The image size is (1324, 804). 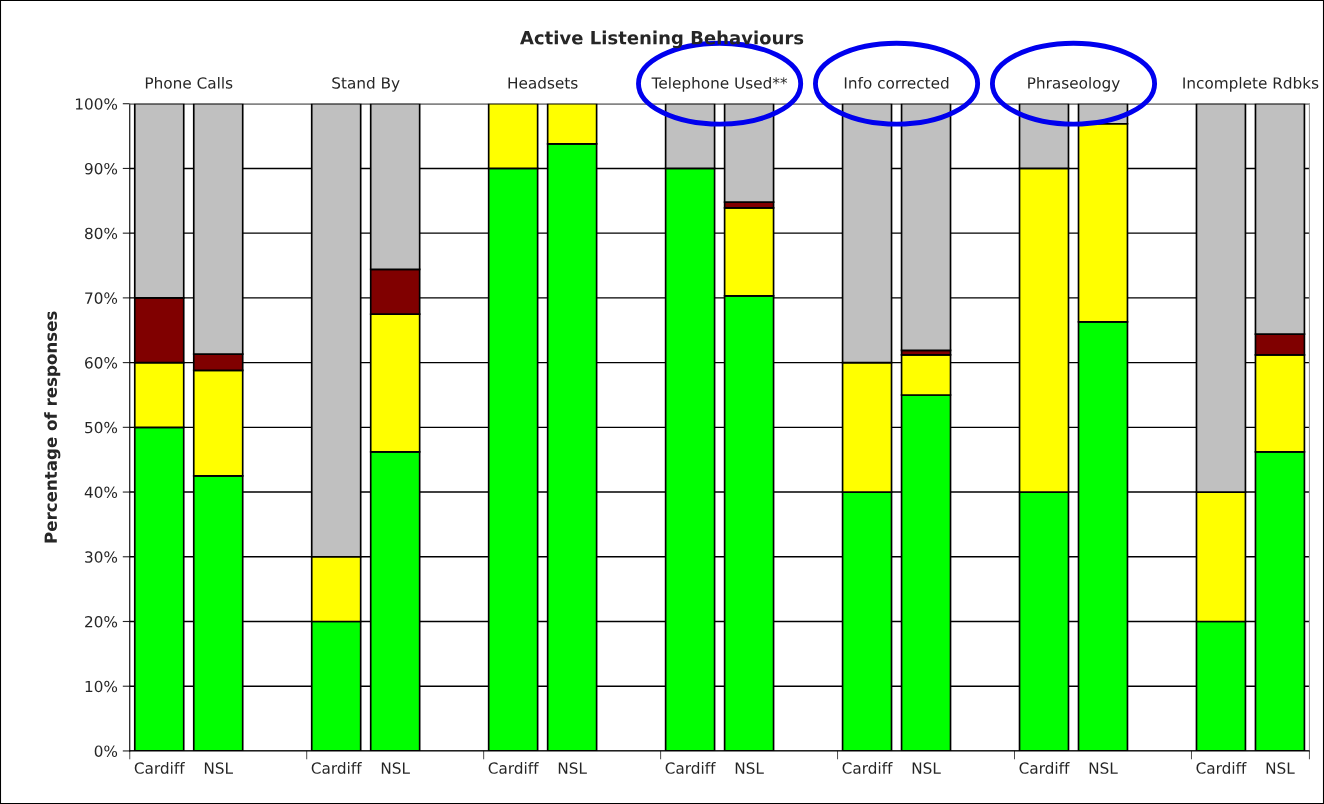 What do you see at coordinates (101, 492) in the screenshot?
I see `y-tick-label: 40%` at bounding box center [101, 492].